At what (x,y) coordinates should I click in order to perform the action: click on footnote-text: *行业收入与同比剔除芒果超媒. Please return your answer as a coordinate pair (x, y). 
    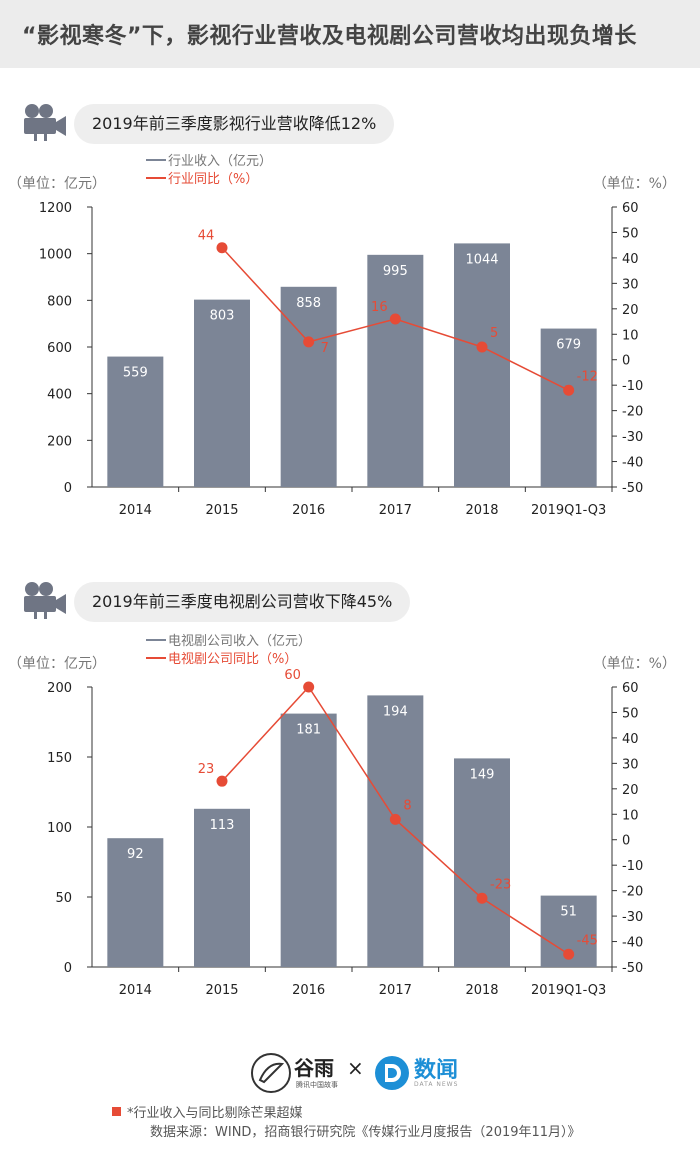
    Looking at the image, I should click on (215, 1113).